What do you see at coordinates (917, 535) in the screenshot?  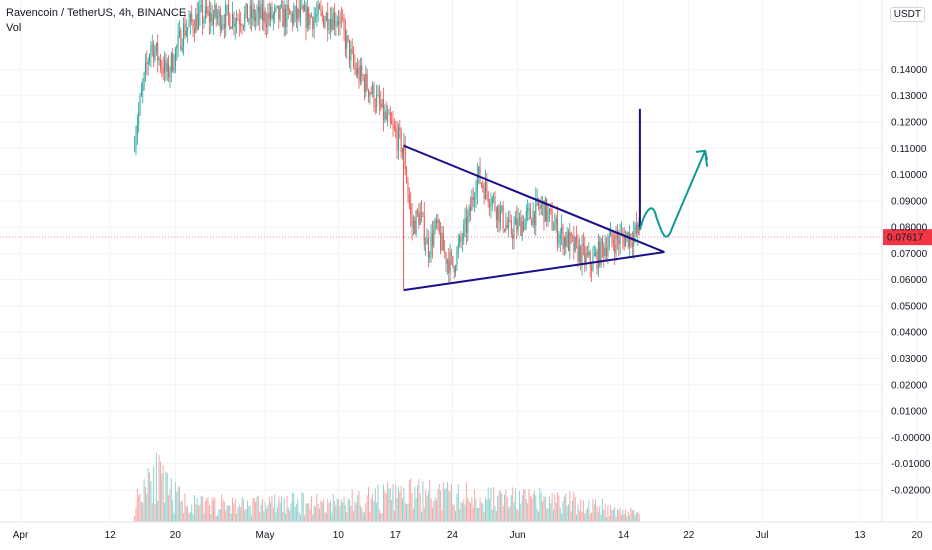 I see `time-tick-label: 20` at bounding box center [917, 535].